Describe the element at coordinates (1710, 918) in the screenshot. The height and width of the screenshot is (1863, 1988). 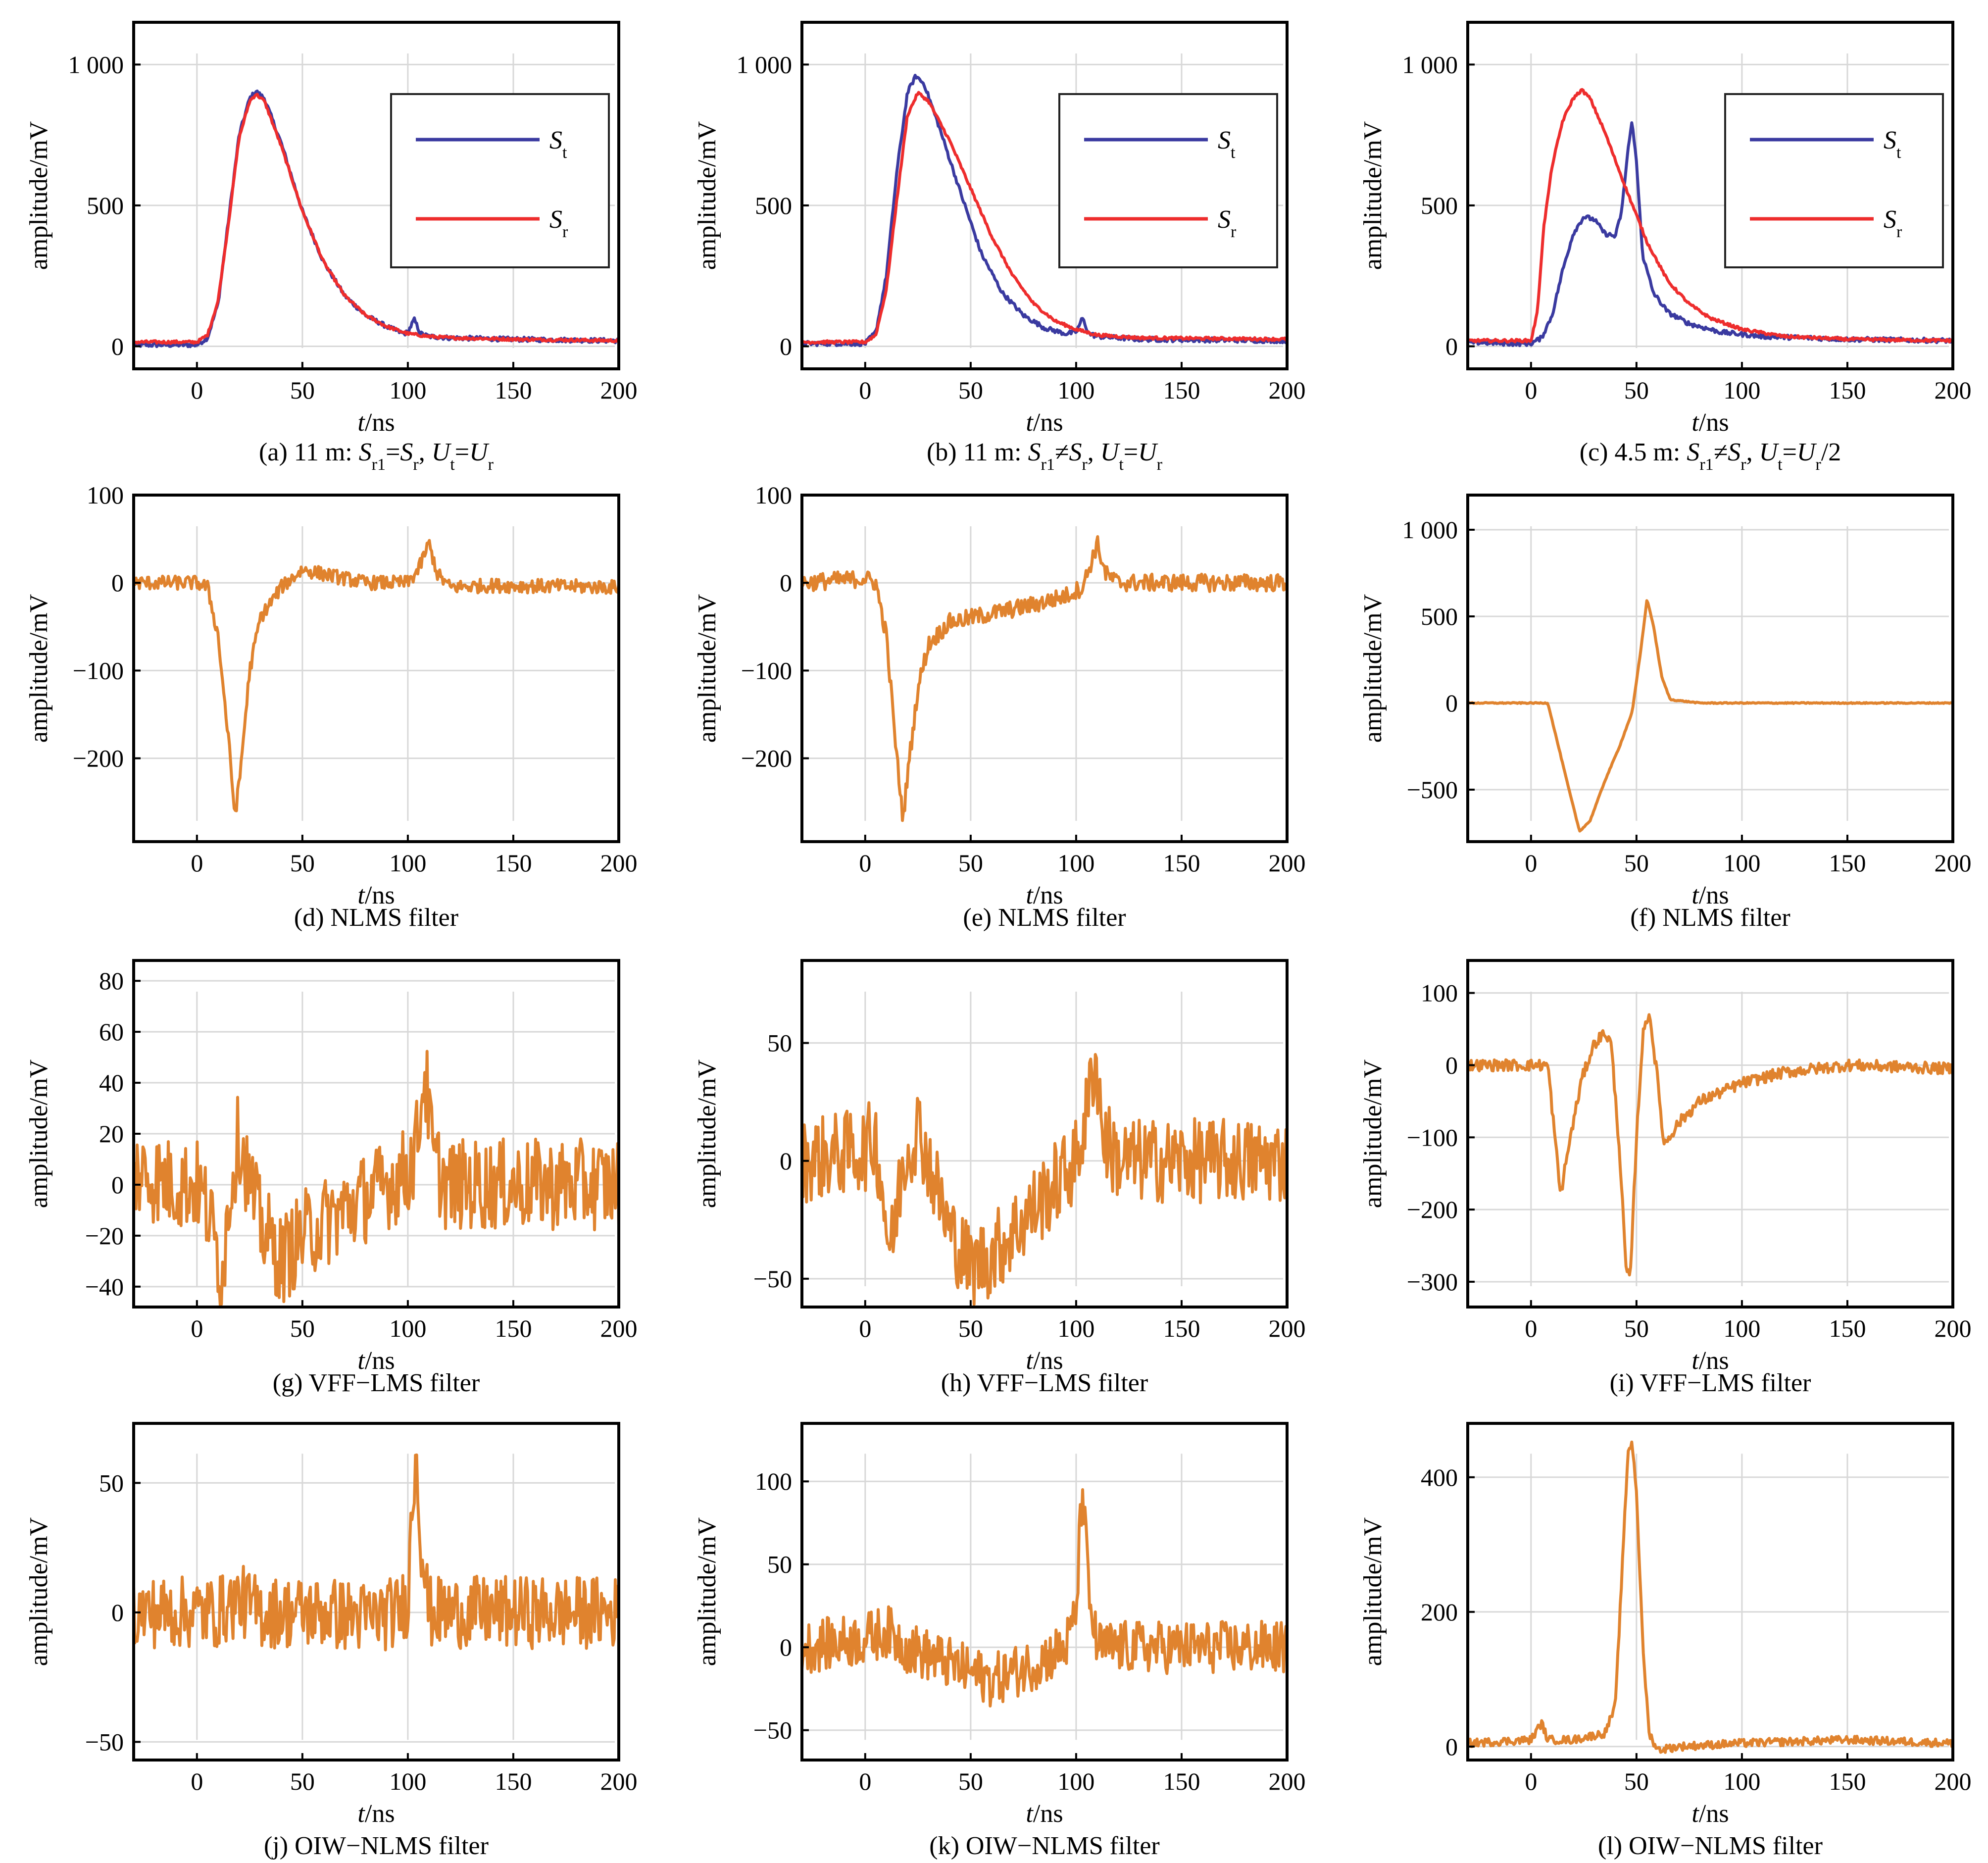
I see `caption-prefix: (f) NLMS filter` at that location.